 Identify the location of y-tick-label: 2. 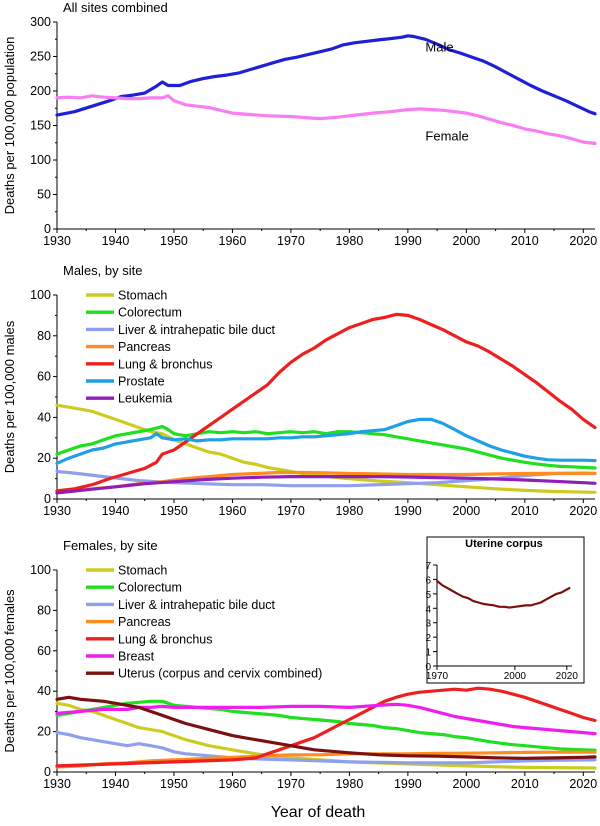
(428, 638).